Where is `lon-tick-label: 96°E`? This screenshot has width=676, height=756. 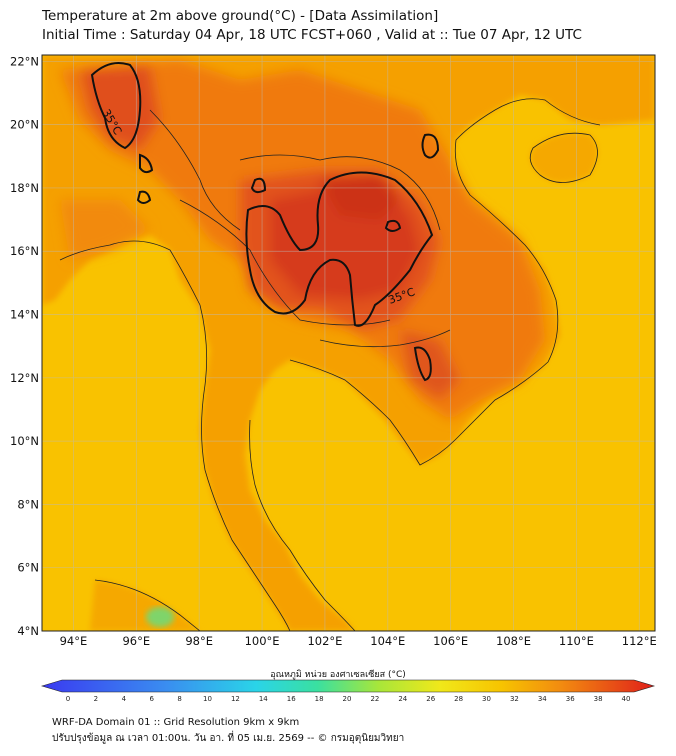 lon-tick-label: 96°E is located at coordinates (136, 641).